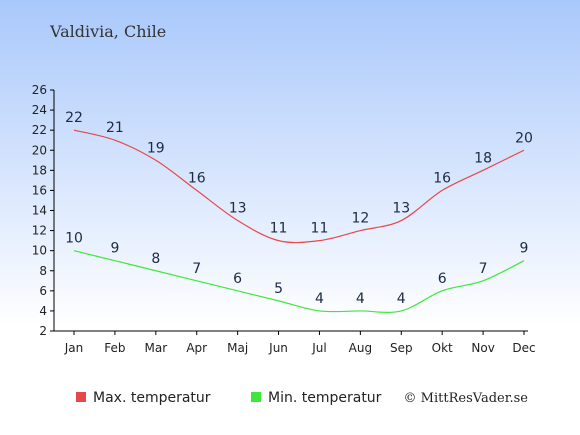 This screenshot has height=435, width=580. I want to click on x-tick-label: Aug, so click(360, 348).